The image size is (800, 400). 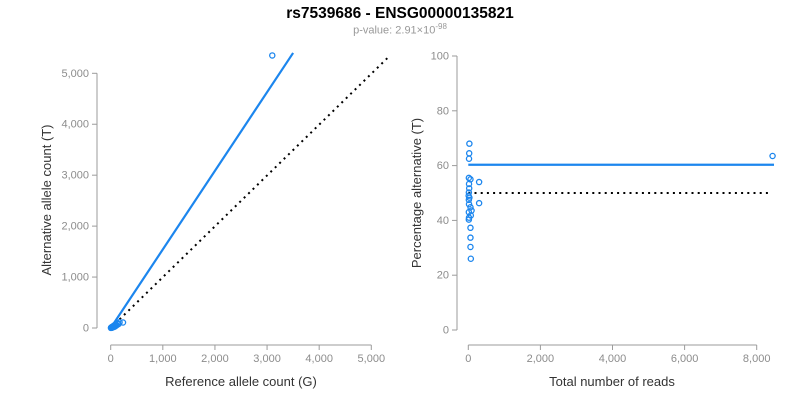 What do you see at coordinates (416, 193) in the screenshot?
I see `y-axis-label: Percentage alternative (T)` at bounding box center [416, 193].